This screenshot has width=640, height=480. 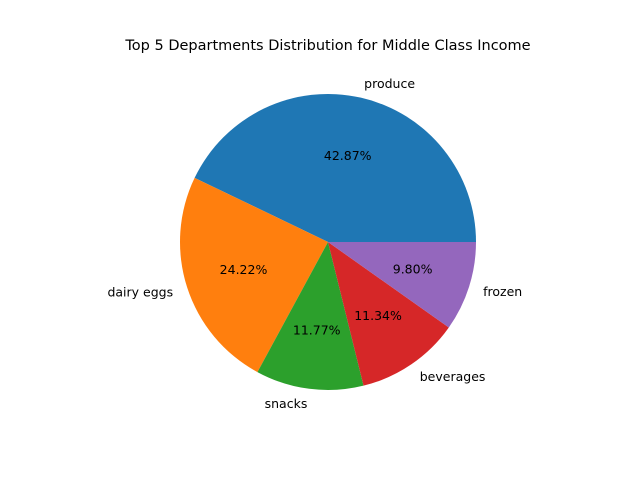 What do you see at coordinates (140, 292) in the screenshot?
I see `slice-label-dairy-eggs: dairy eggs` at bounding box center [140, 292].